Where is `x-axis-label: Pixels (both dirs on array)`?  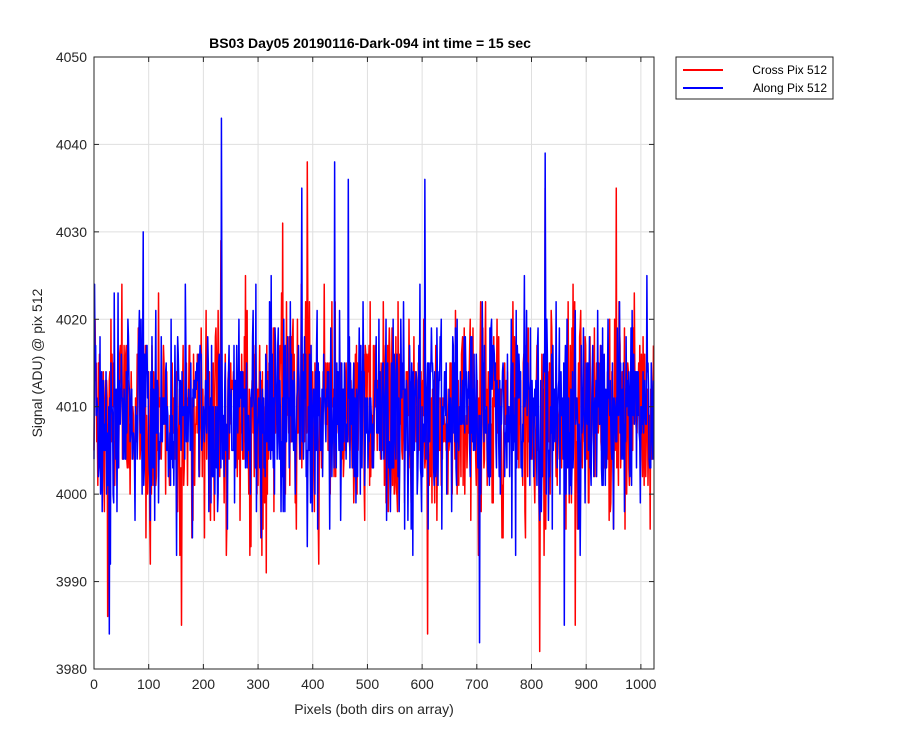 x-axis-label: Pixels (both dirs on array) is located at coordinates (374, 709).